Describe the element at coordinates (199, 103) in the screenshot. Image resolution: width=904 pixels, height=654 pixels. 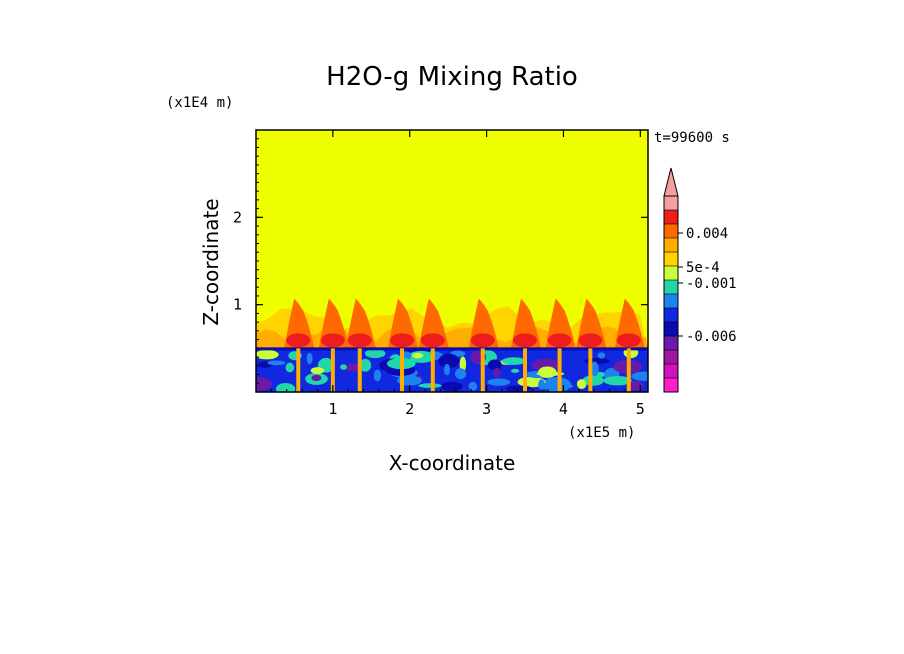
I see `y-unit-label: (x1E4 m)` at that location.